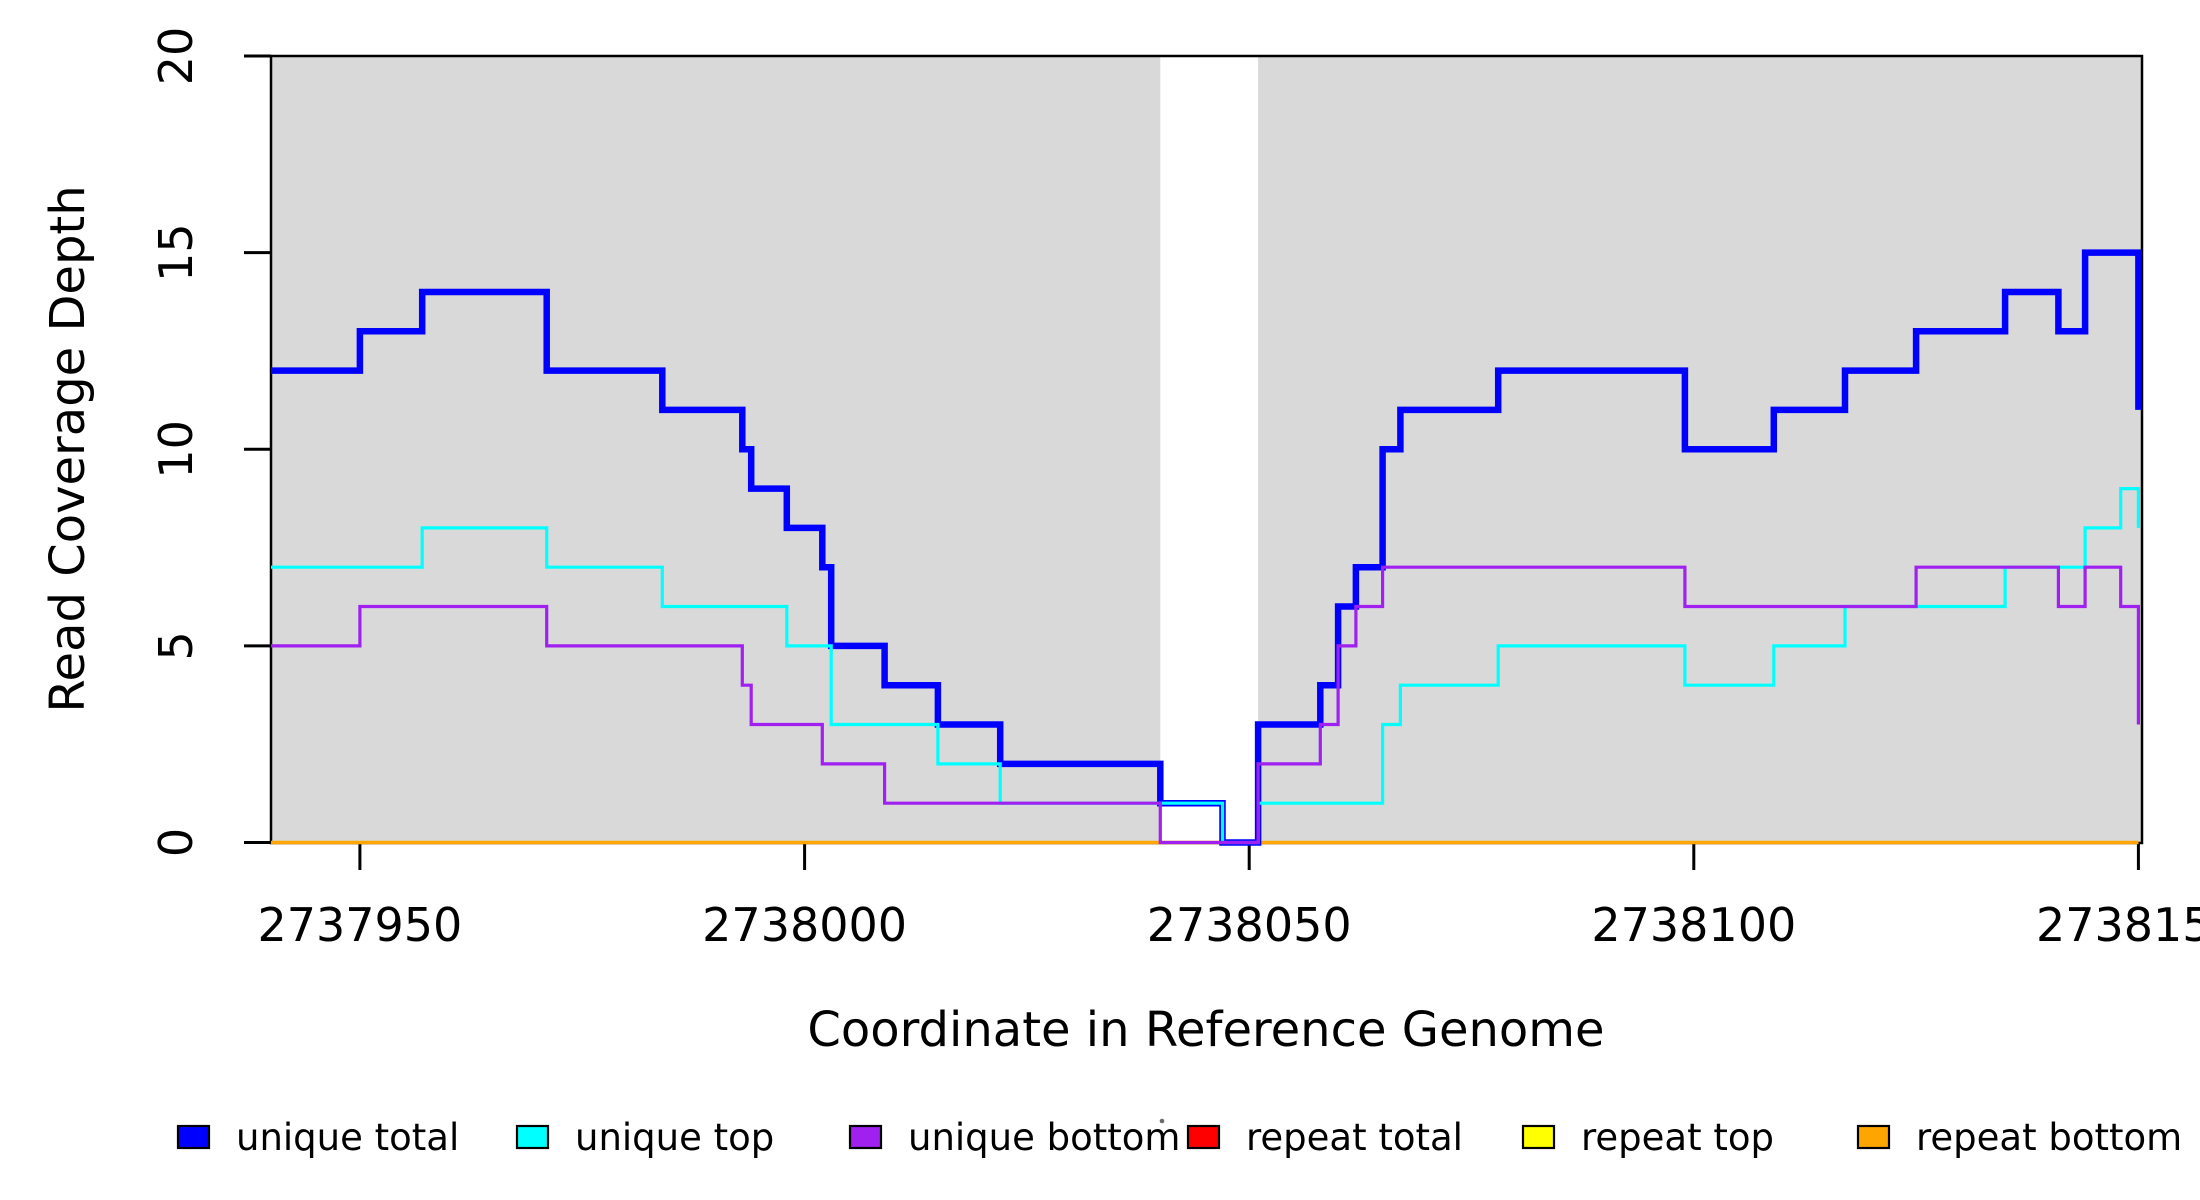  What do you see at coordinates (359, 925) in the screenshot?
I see `x-tick-label: 2737950` at bounding box center [359, 925].